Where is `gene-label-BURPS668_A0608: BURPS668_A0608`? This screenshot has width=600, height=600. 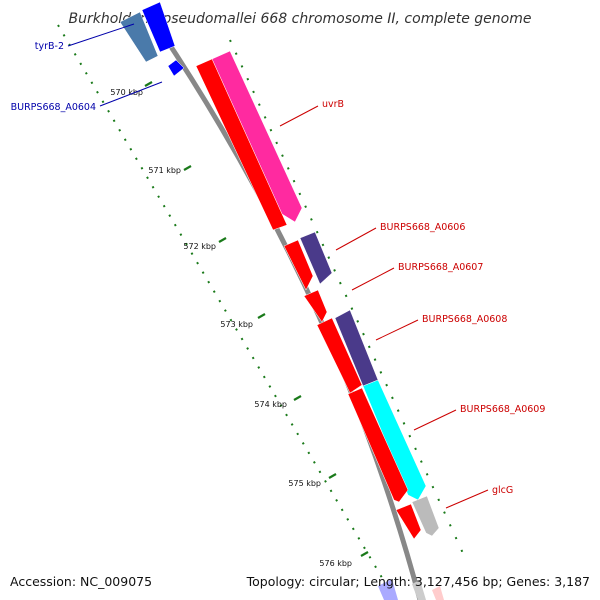
gene-label-BURPS668_A0608: BURPS668_A0608 is located at coordinates (464, 319).